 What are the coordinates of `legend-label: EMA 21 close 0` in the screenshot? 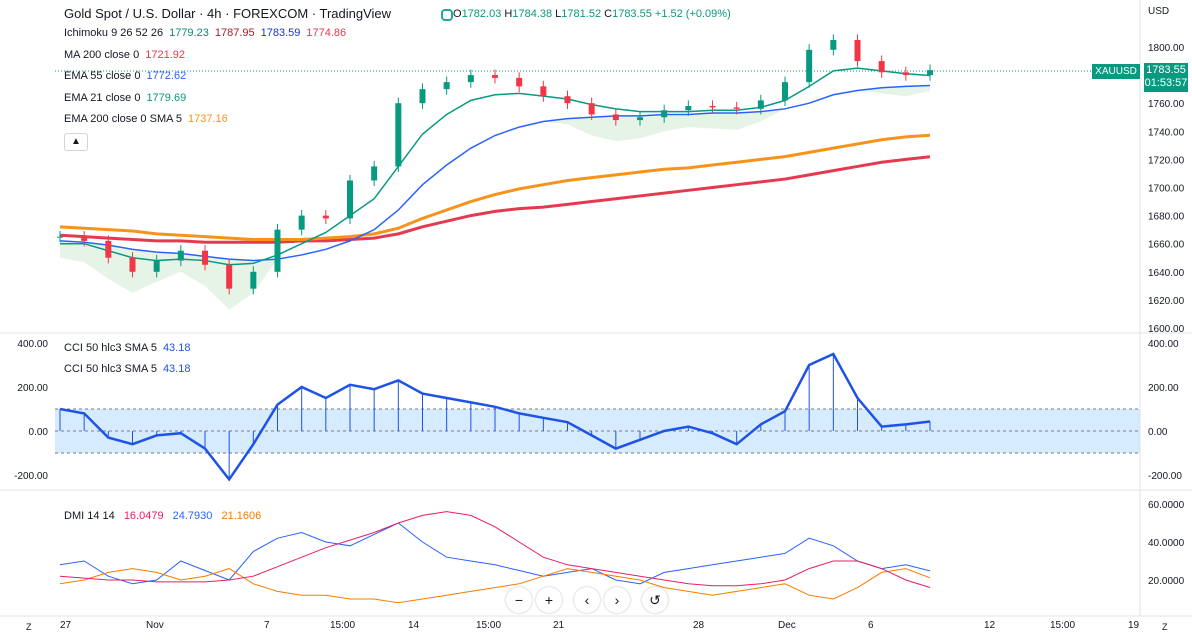 It's located at (102, 97).